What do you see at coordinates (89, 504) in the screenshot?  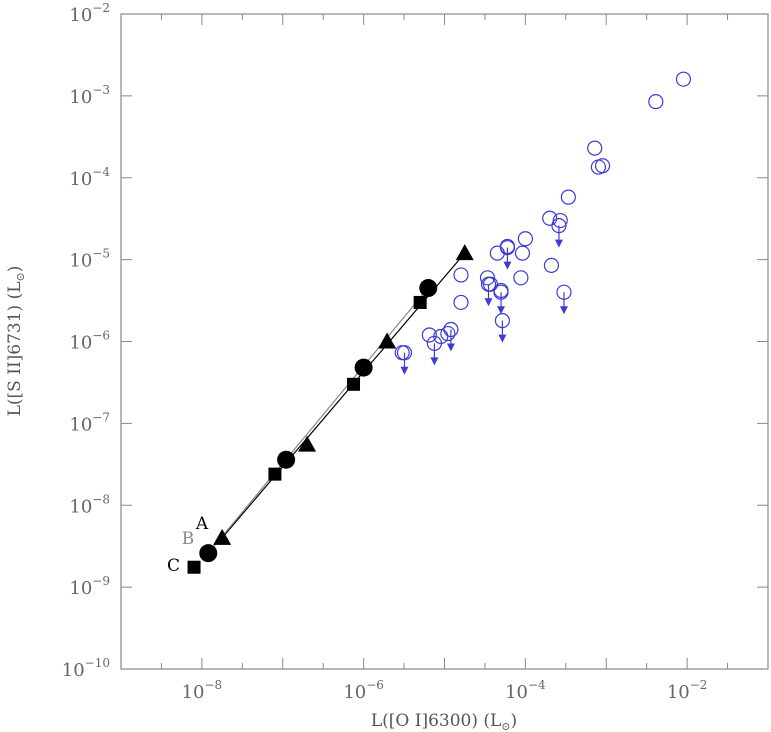 I see `y-tick-label: 10⁻⁸` at bounding box center [89, 504].